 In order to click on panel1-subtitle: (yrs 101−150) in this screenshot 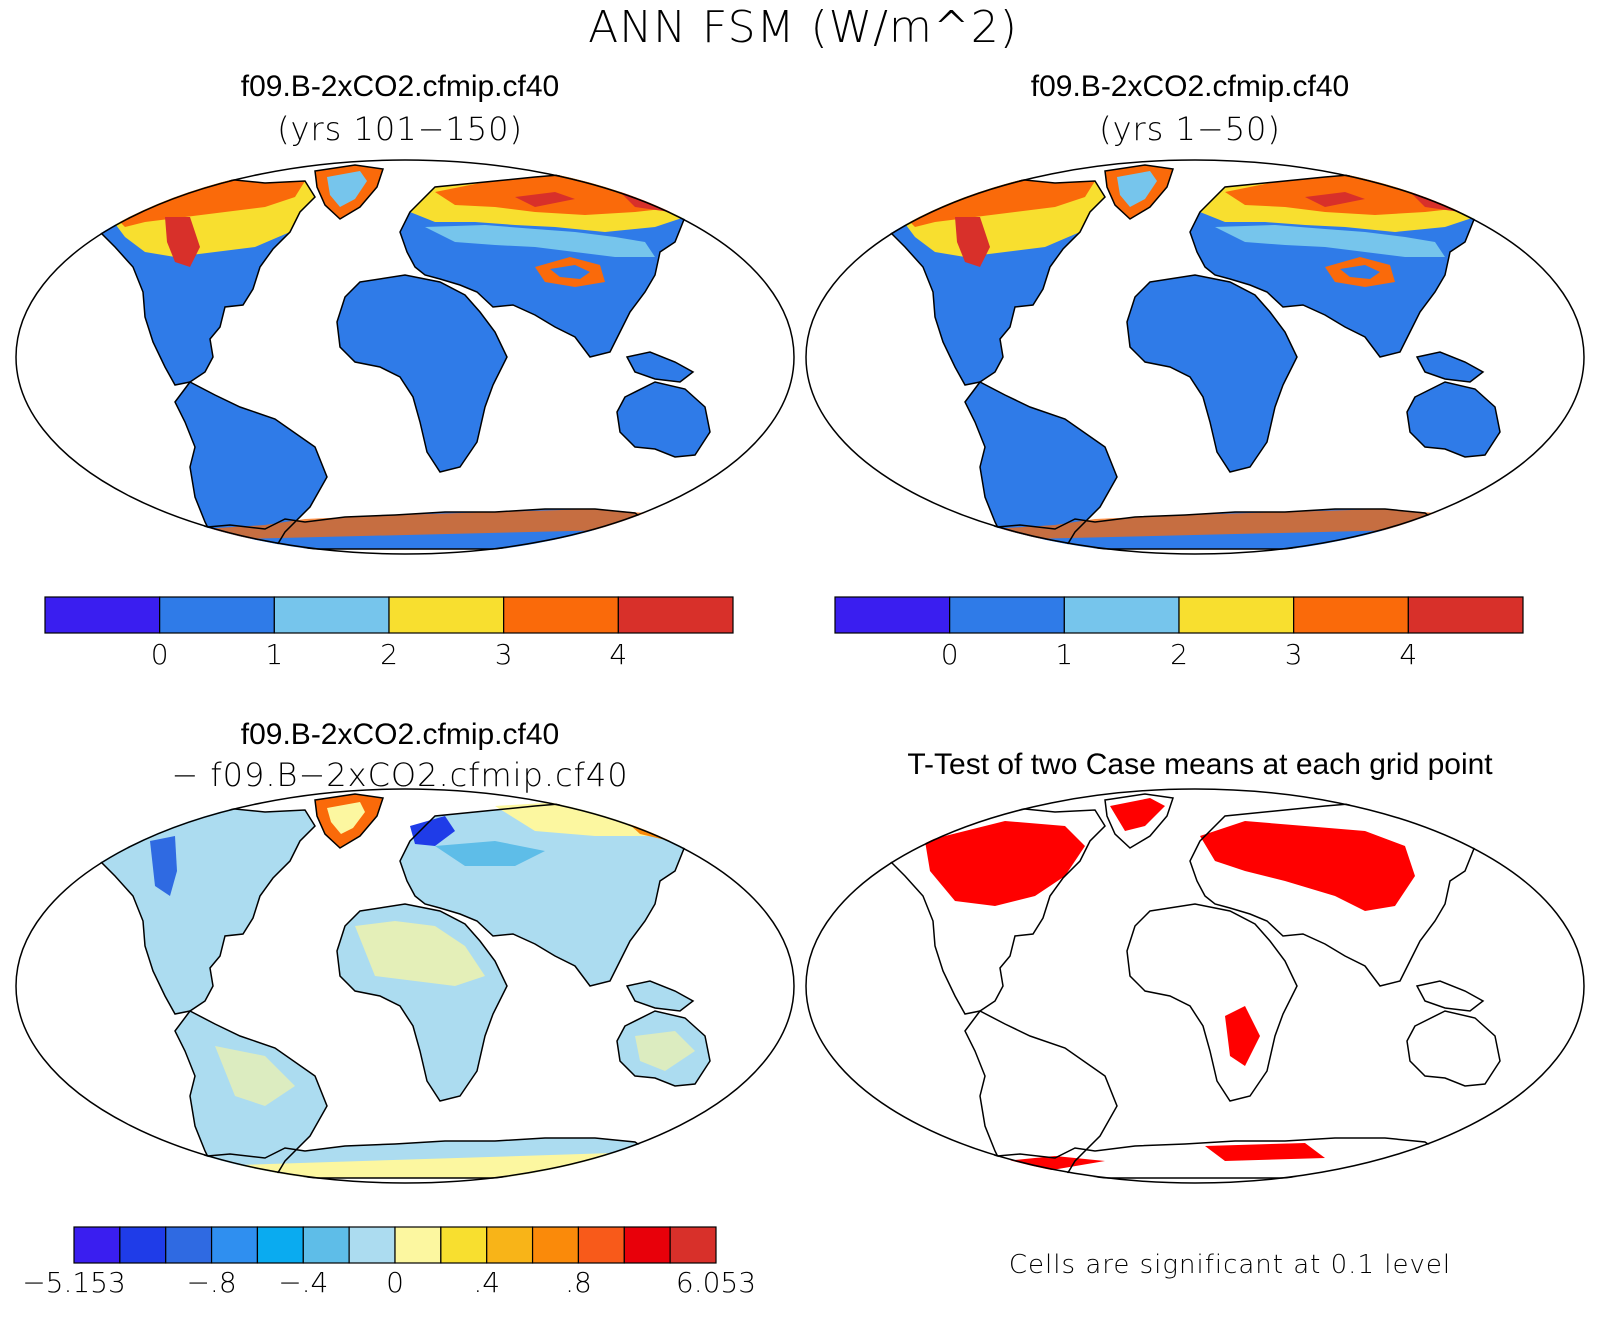, I will do `click(400, 129)`.